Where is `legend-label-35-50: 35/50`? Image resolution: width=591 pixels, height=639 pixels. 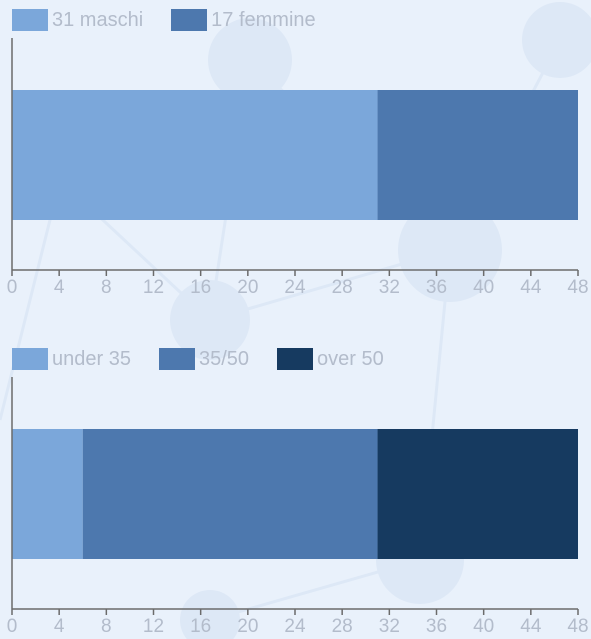
legend-label-35-50: 35/50 is located at coordinates (224, 358).